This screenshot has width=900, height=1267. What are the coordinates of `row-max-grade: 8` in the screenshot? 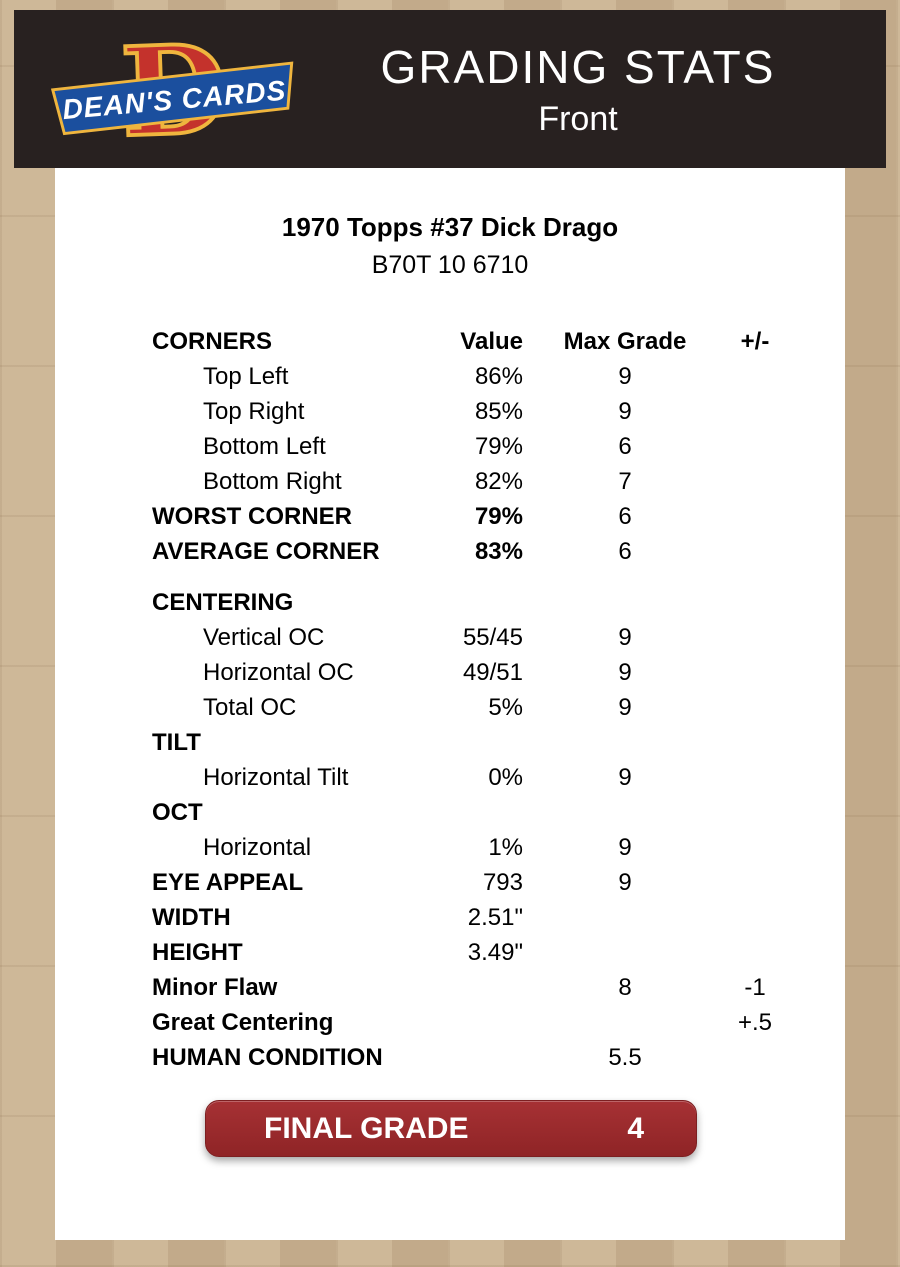 It's located at (625, 987).